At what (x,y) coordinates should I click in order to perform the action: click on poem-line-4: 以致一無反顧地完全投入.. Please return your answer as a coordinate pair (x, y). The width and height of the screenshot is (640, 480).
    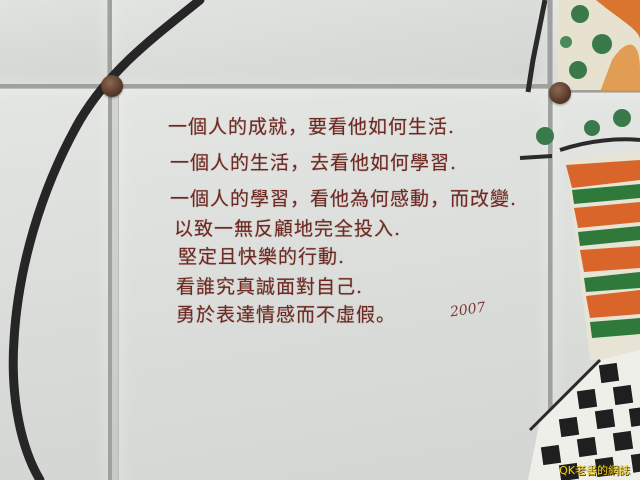
    Looking at the image, I should click on (288, 229).